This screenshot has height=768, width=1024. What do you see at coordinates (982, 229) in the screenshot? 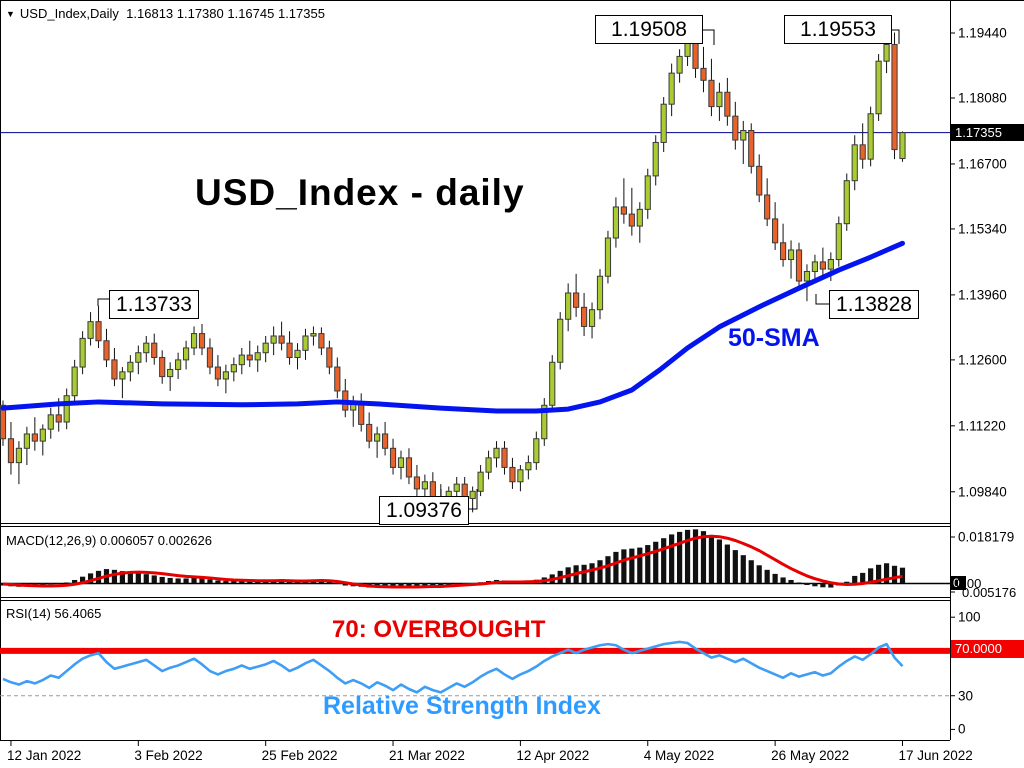
I see `price-axis-label: 1.15340` at bounding box center [982, 229].